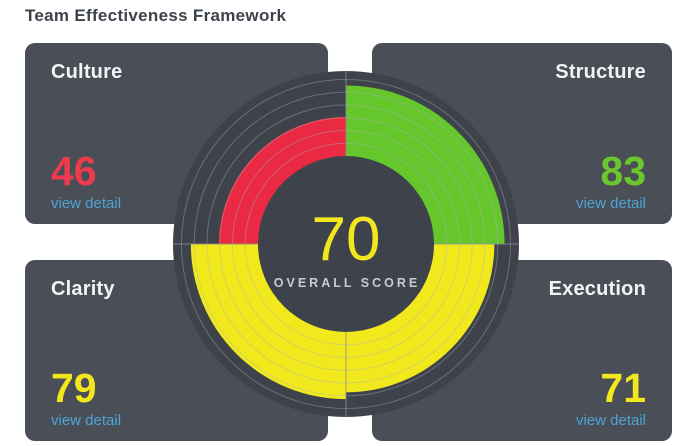  I want to click on structure-view-detail-link: view detail, so click(610, 203).